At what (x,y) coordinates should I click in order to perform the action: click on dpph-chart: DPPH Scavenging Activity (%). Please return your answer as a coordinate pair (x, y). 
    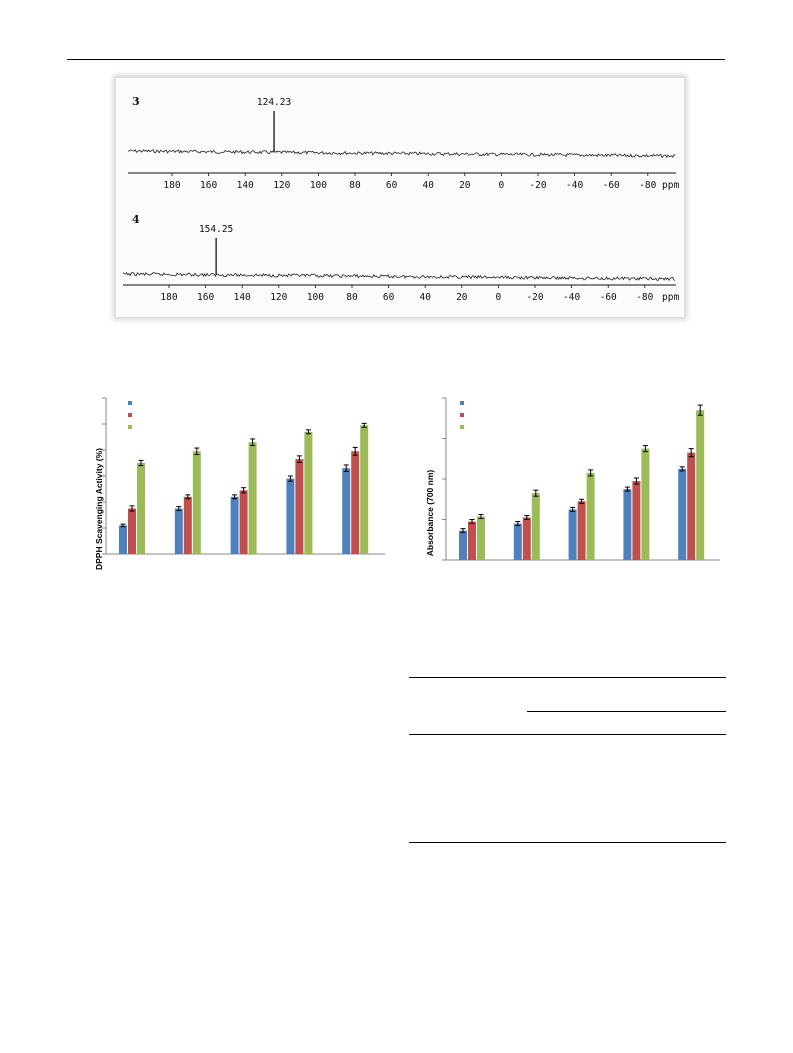
    Looking at the image, I should click on (228, 483).